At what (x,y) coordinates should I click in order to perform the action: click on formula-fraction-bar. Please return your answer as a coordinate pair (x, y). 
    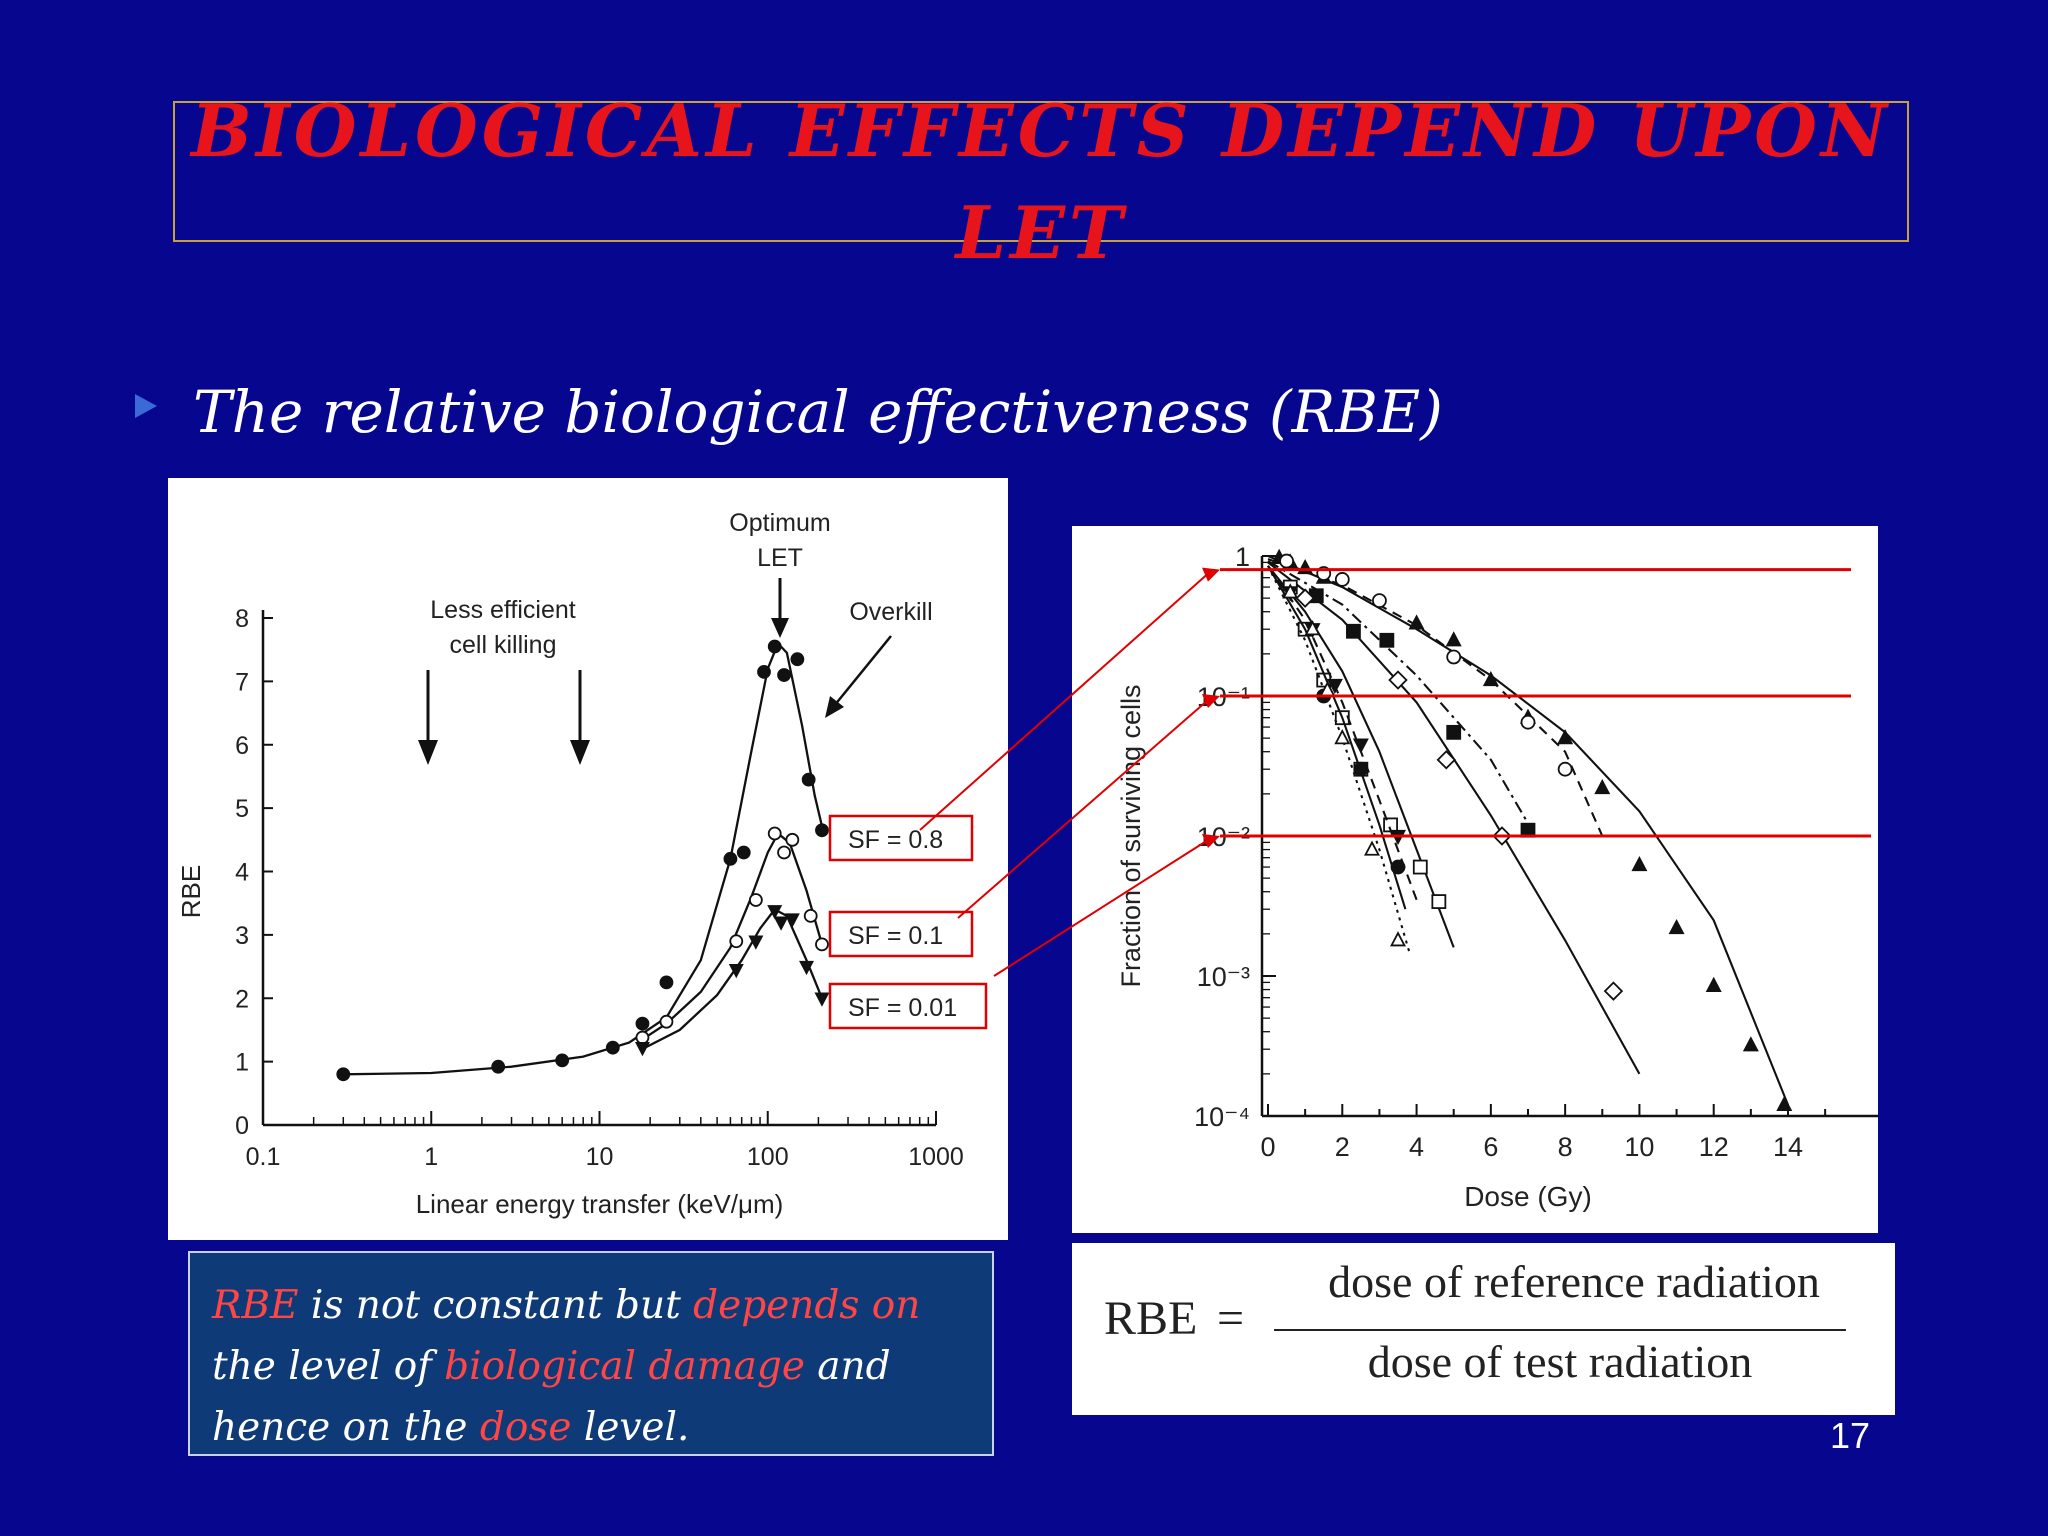
    Looking at the image, I should click on (1560, 1330).